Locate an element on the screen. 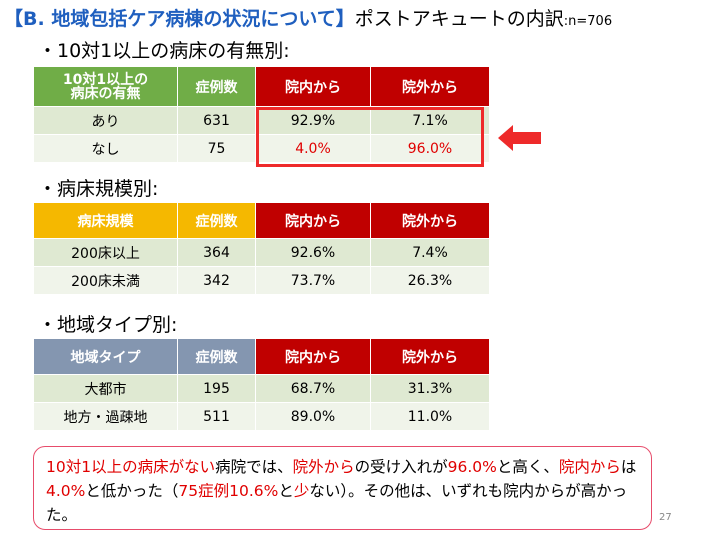  section-label-bed-ratio: ・10対1以上の病床の有無別: is located at coordinates (164, 51).